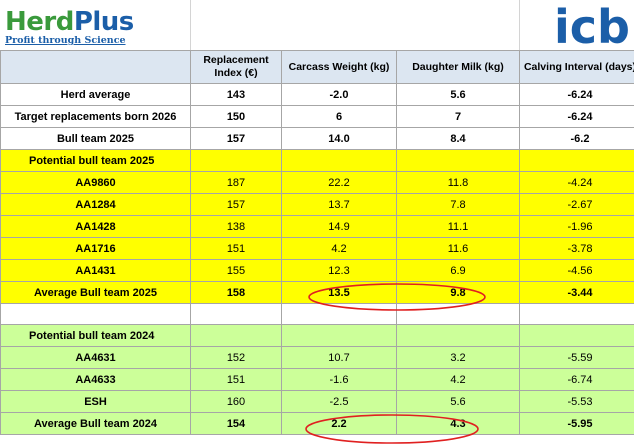 The image size is (634, 446). What do you see at coordinates (576, 379) in the screenshot?
I see `cell-calving-interval: -6.74` at bounding box center [576, 379].